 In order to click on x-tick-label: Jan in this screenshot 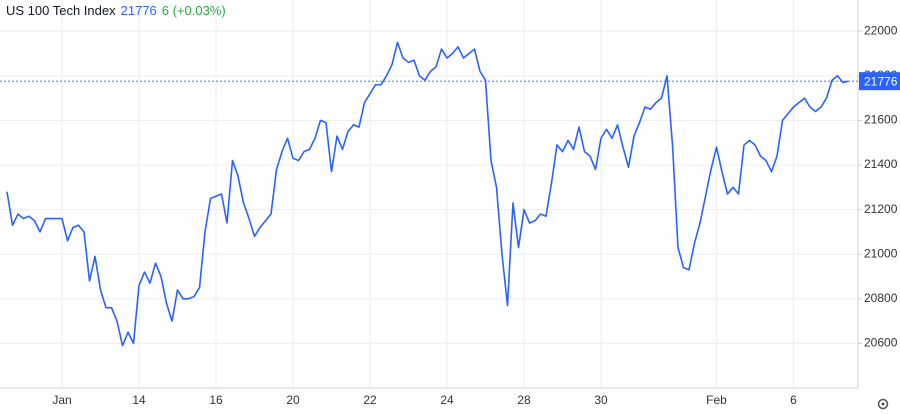, I will do `click(61, 400)`.